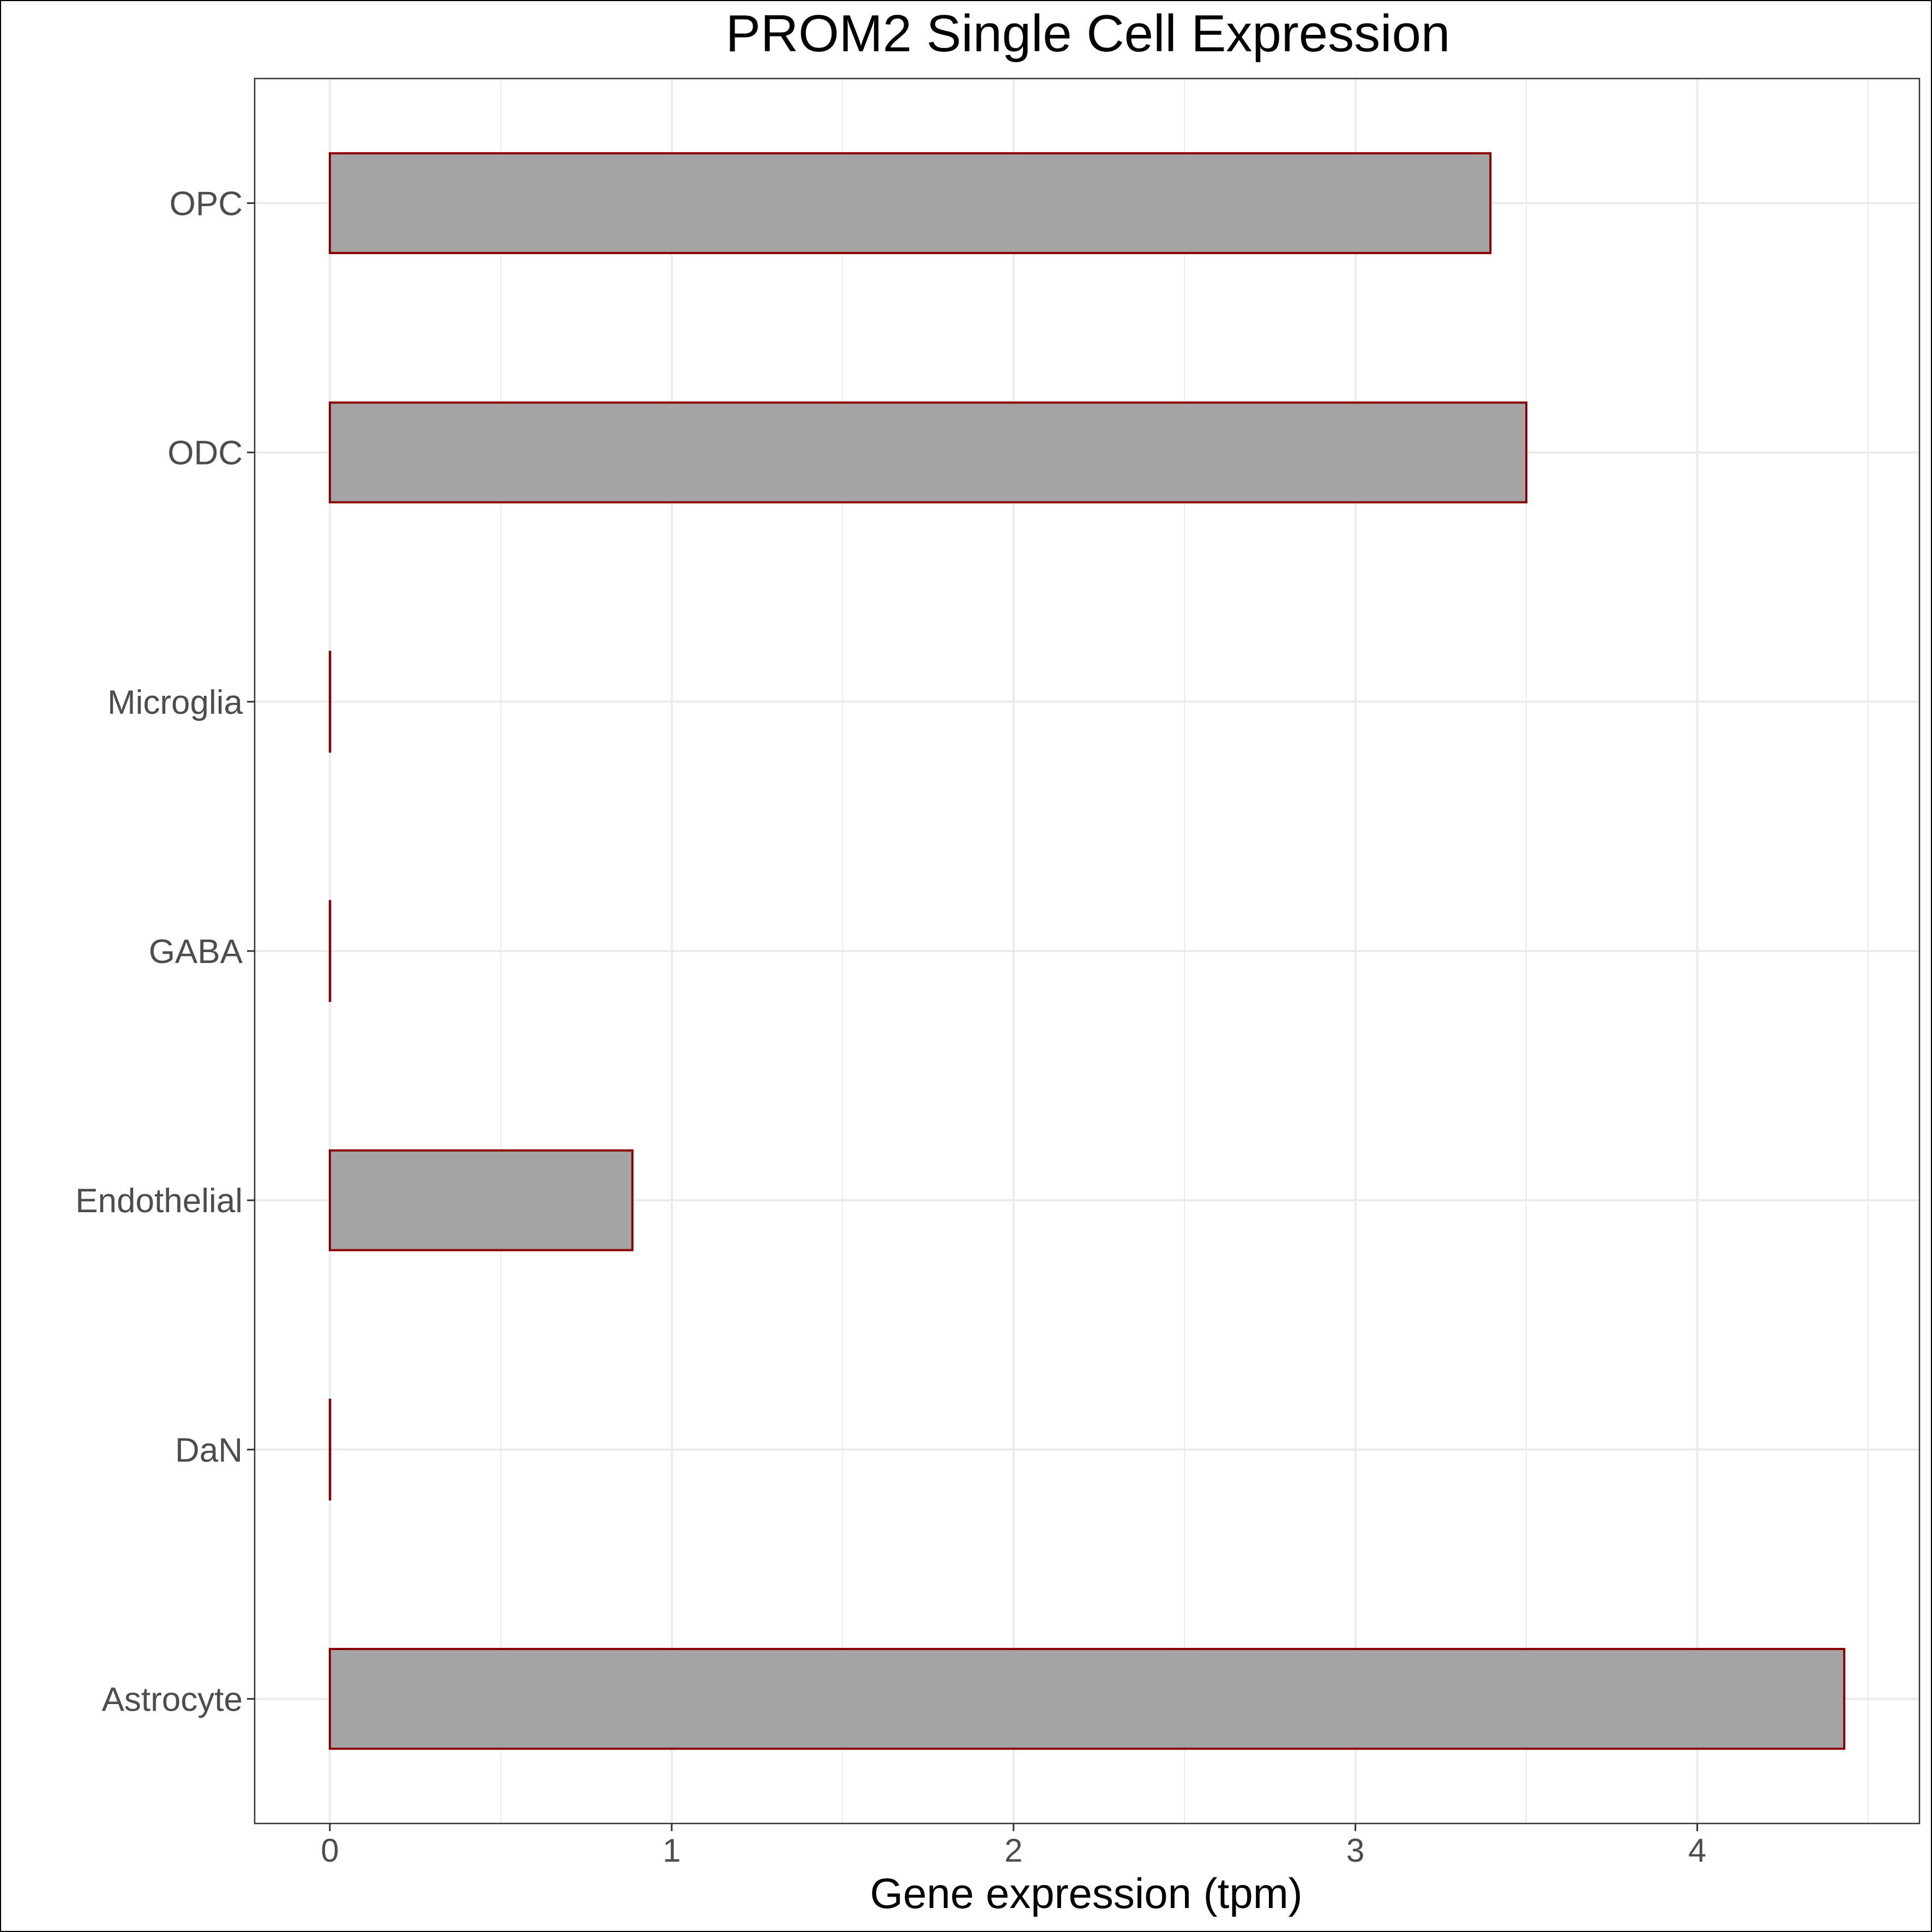 The image size is (1932, 1932). Describe the element at coordinates (1013, 1850) in the screenshot. I see `x-tick-label: 2` at that location.